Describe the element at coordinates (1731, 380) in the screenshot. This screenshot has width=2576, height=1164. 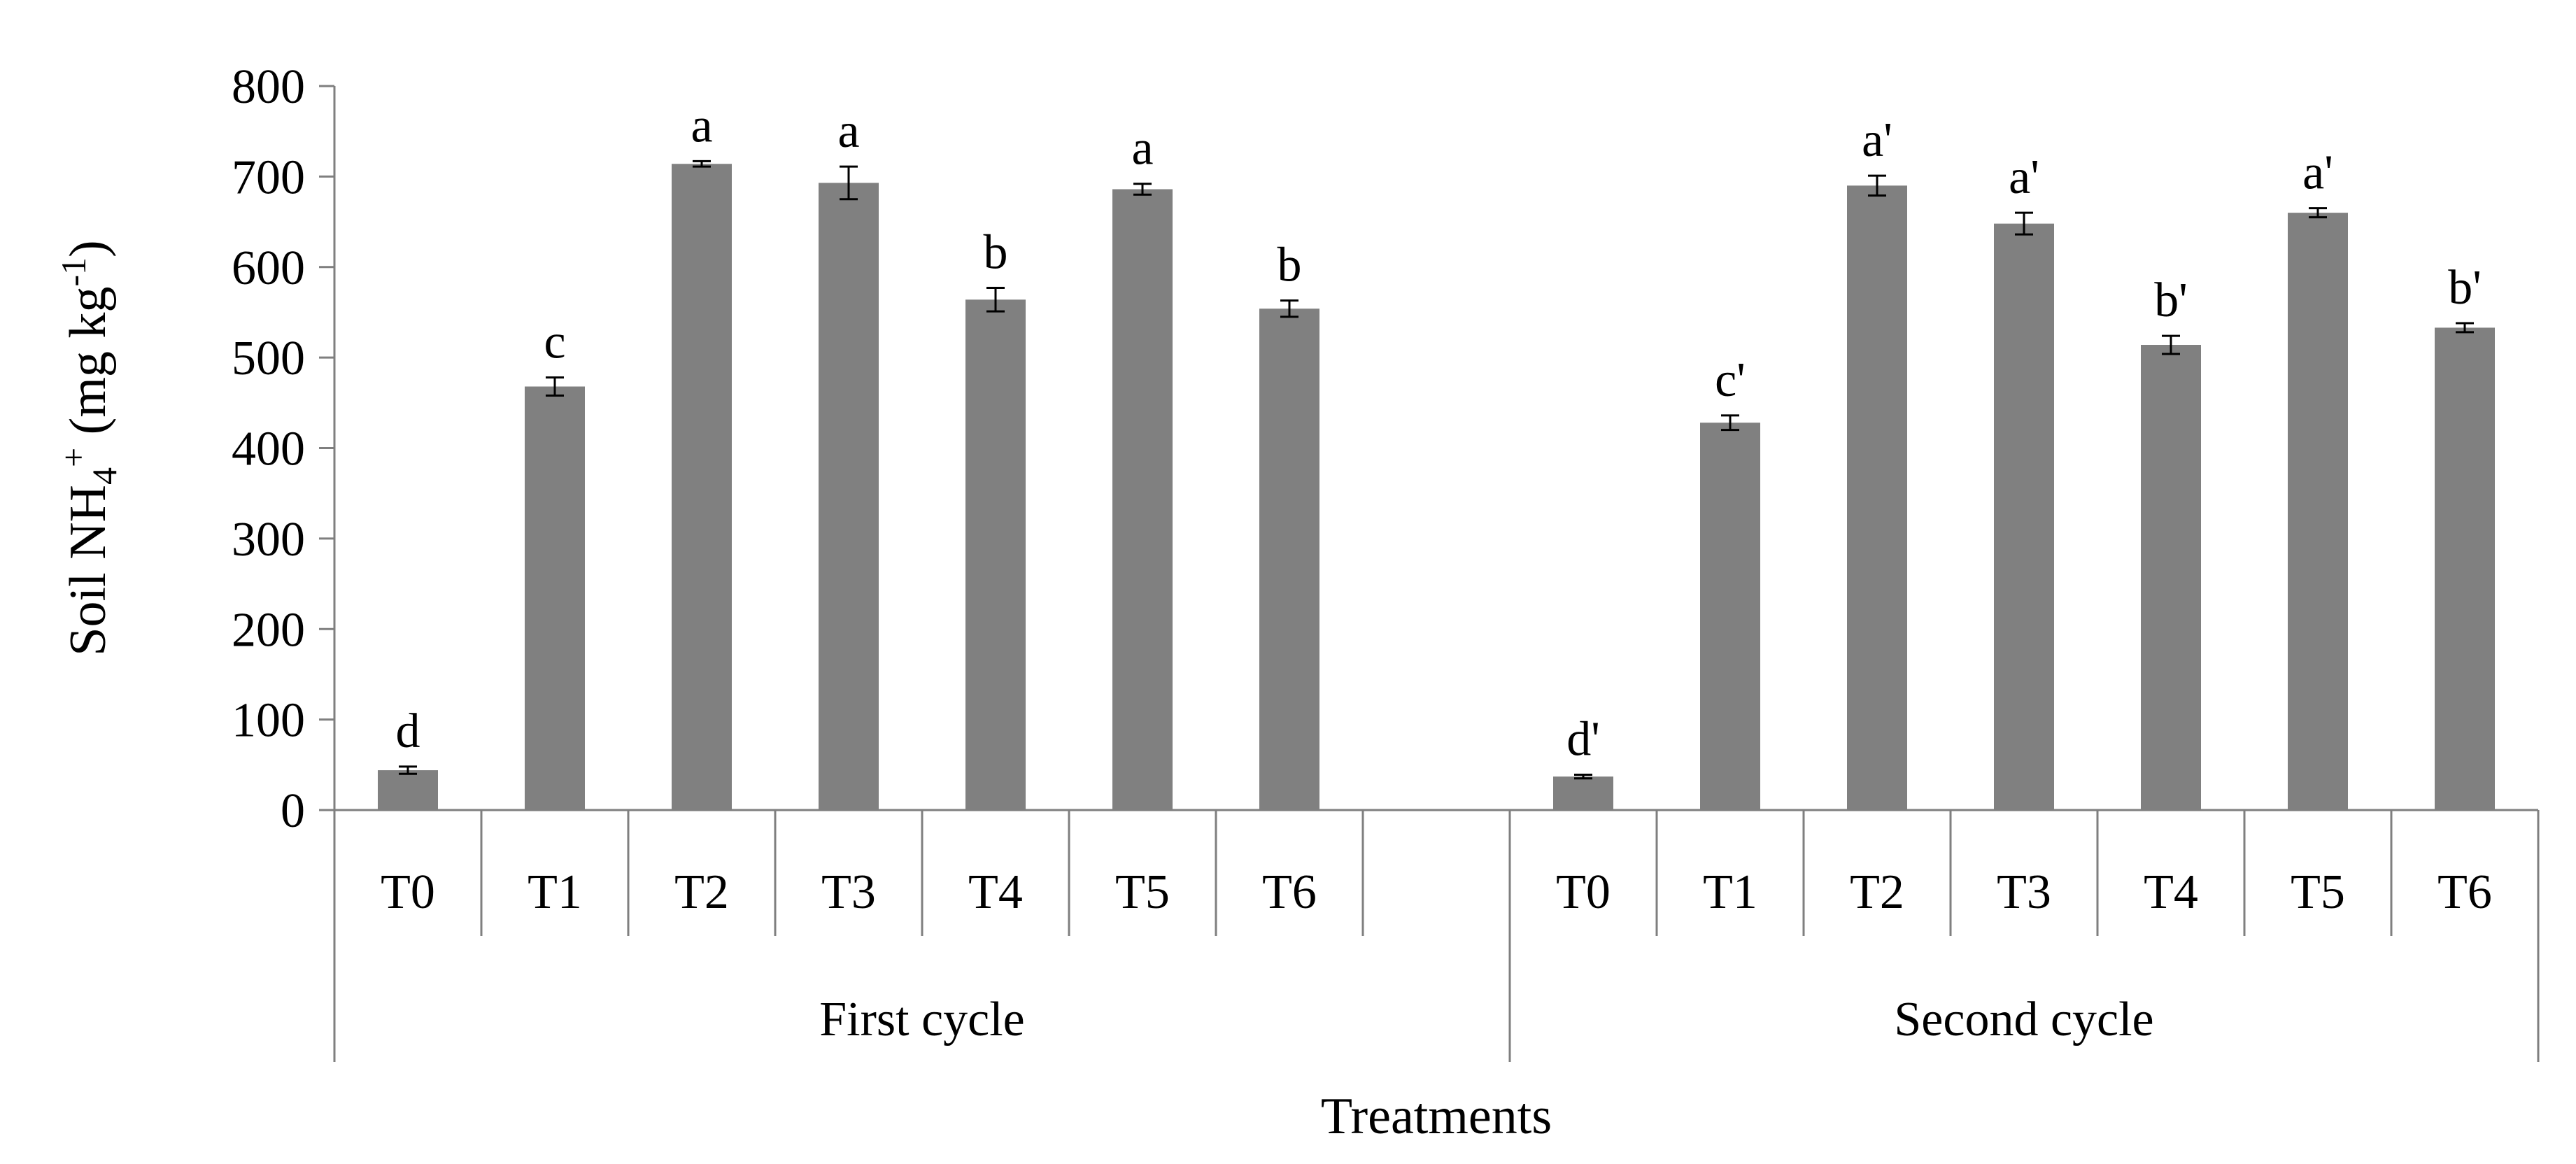
I see `significance-letter: c'` at that location.